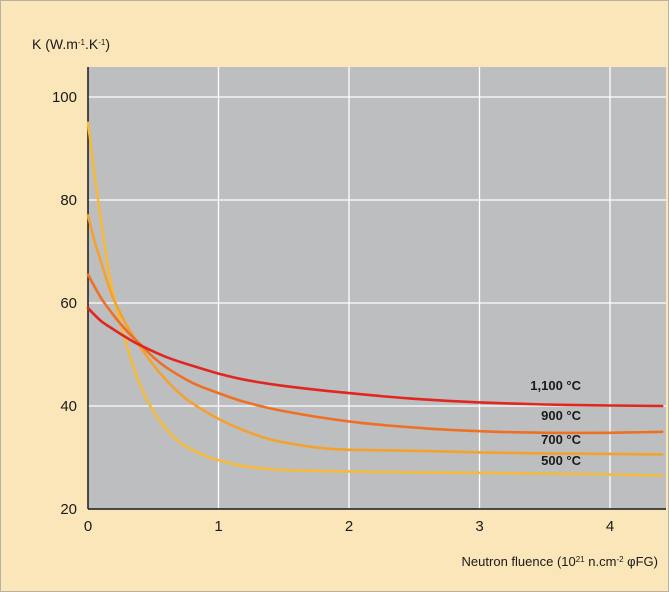 This screenshot has height=592, width=669. Describe the element at coordinates (88, 526) in the screenshot. I see `x-tick-label: 0` at that location.